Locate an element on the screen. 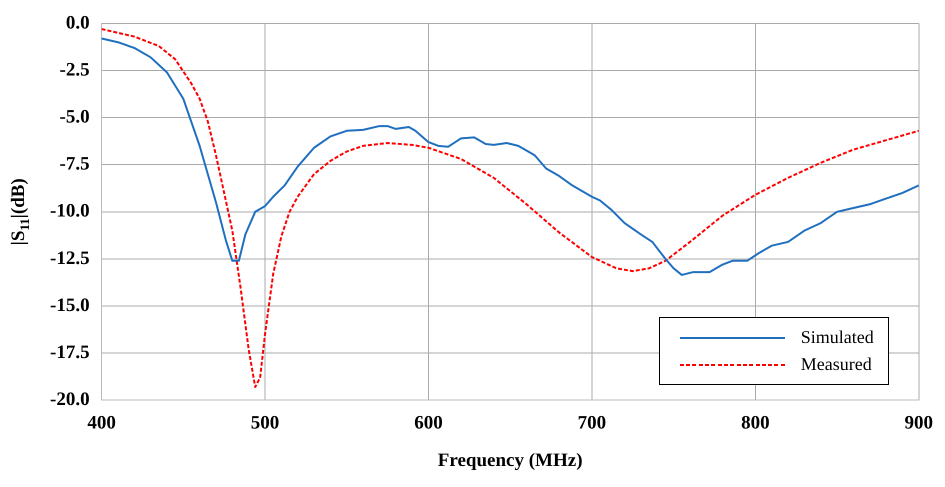 Image resolution: width=945 pixels, height=487 pixels. x-tick-label: 900 is located at coordinates (918, 423).